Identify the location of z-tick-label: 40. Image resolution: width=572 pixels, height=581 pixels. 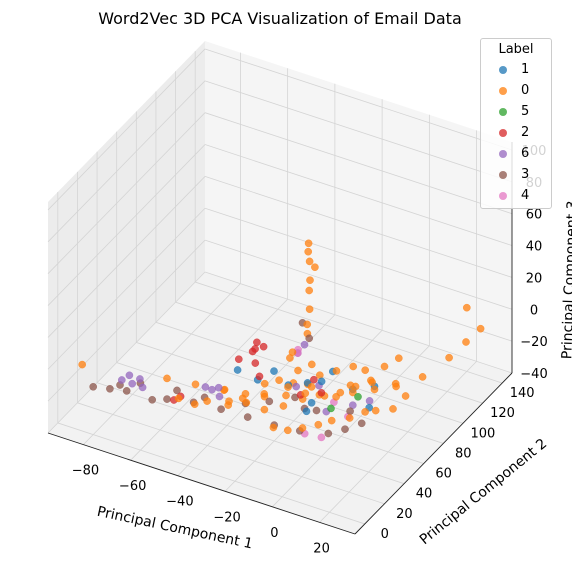
(534, 247).